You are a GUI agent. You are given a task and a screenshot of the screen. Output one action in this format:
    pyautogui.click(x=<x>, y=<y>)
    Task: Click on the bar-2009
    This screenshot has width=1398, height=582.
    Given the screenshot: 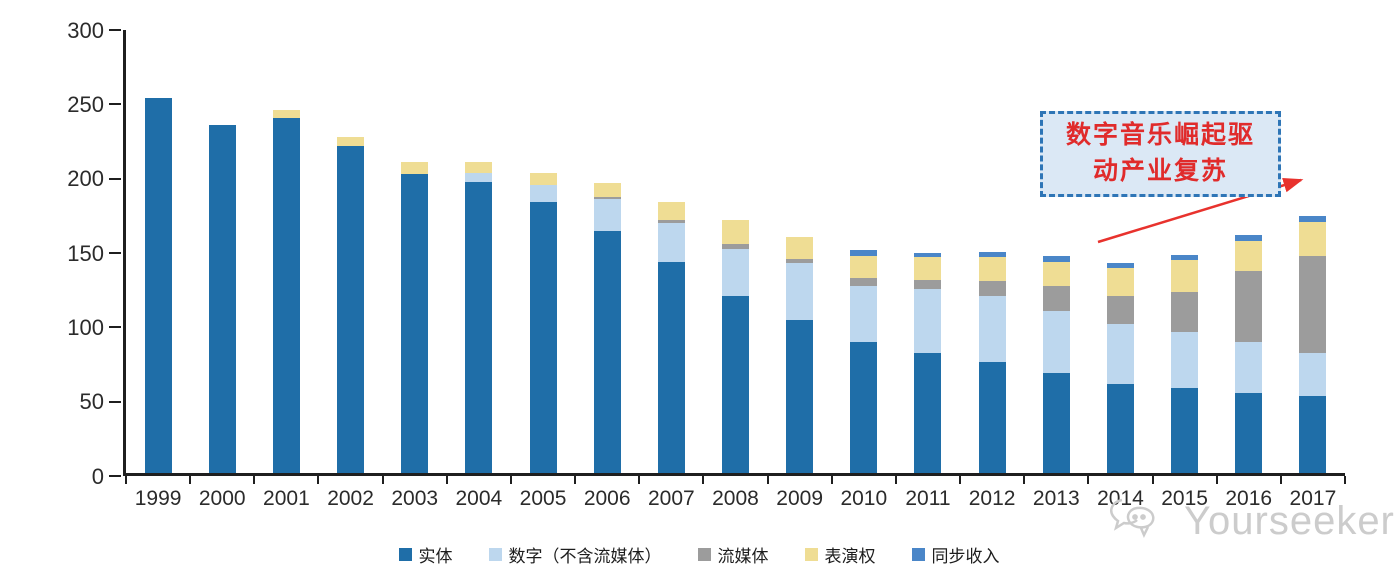 What is the action you would take?
    pyautogui.click(x=800, y=354)
    